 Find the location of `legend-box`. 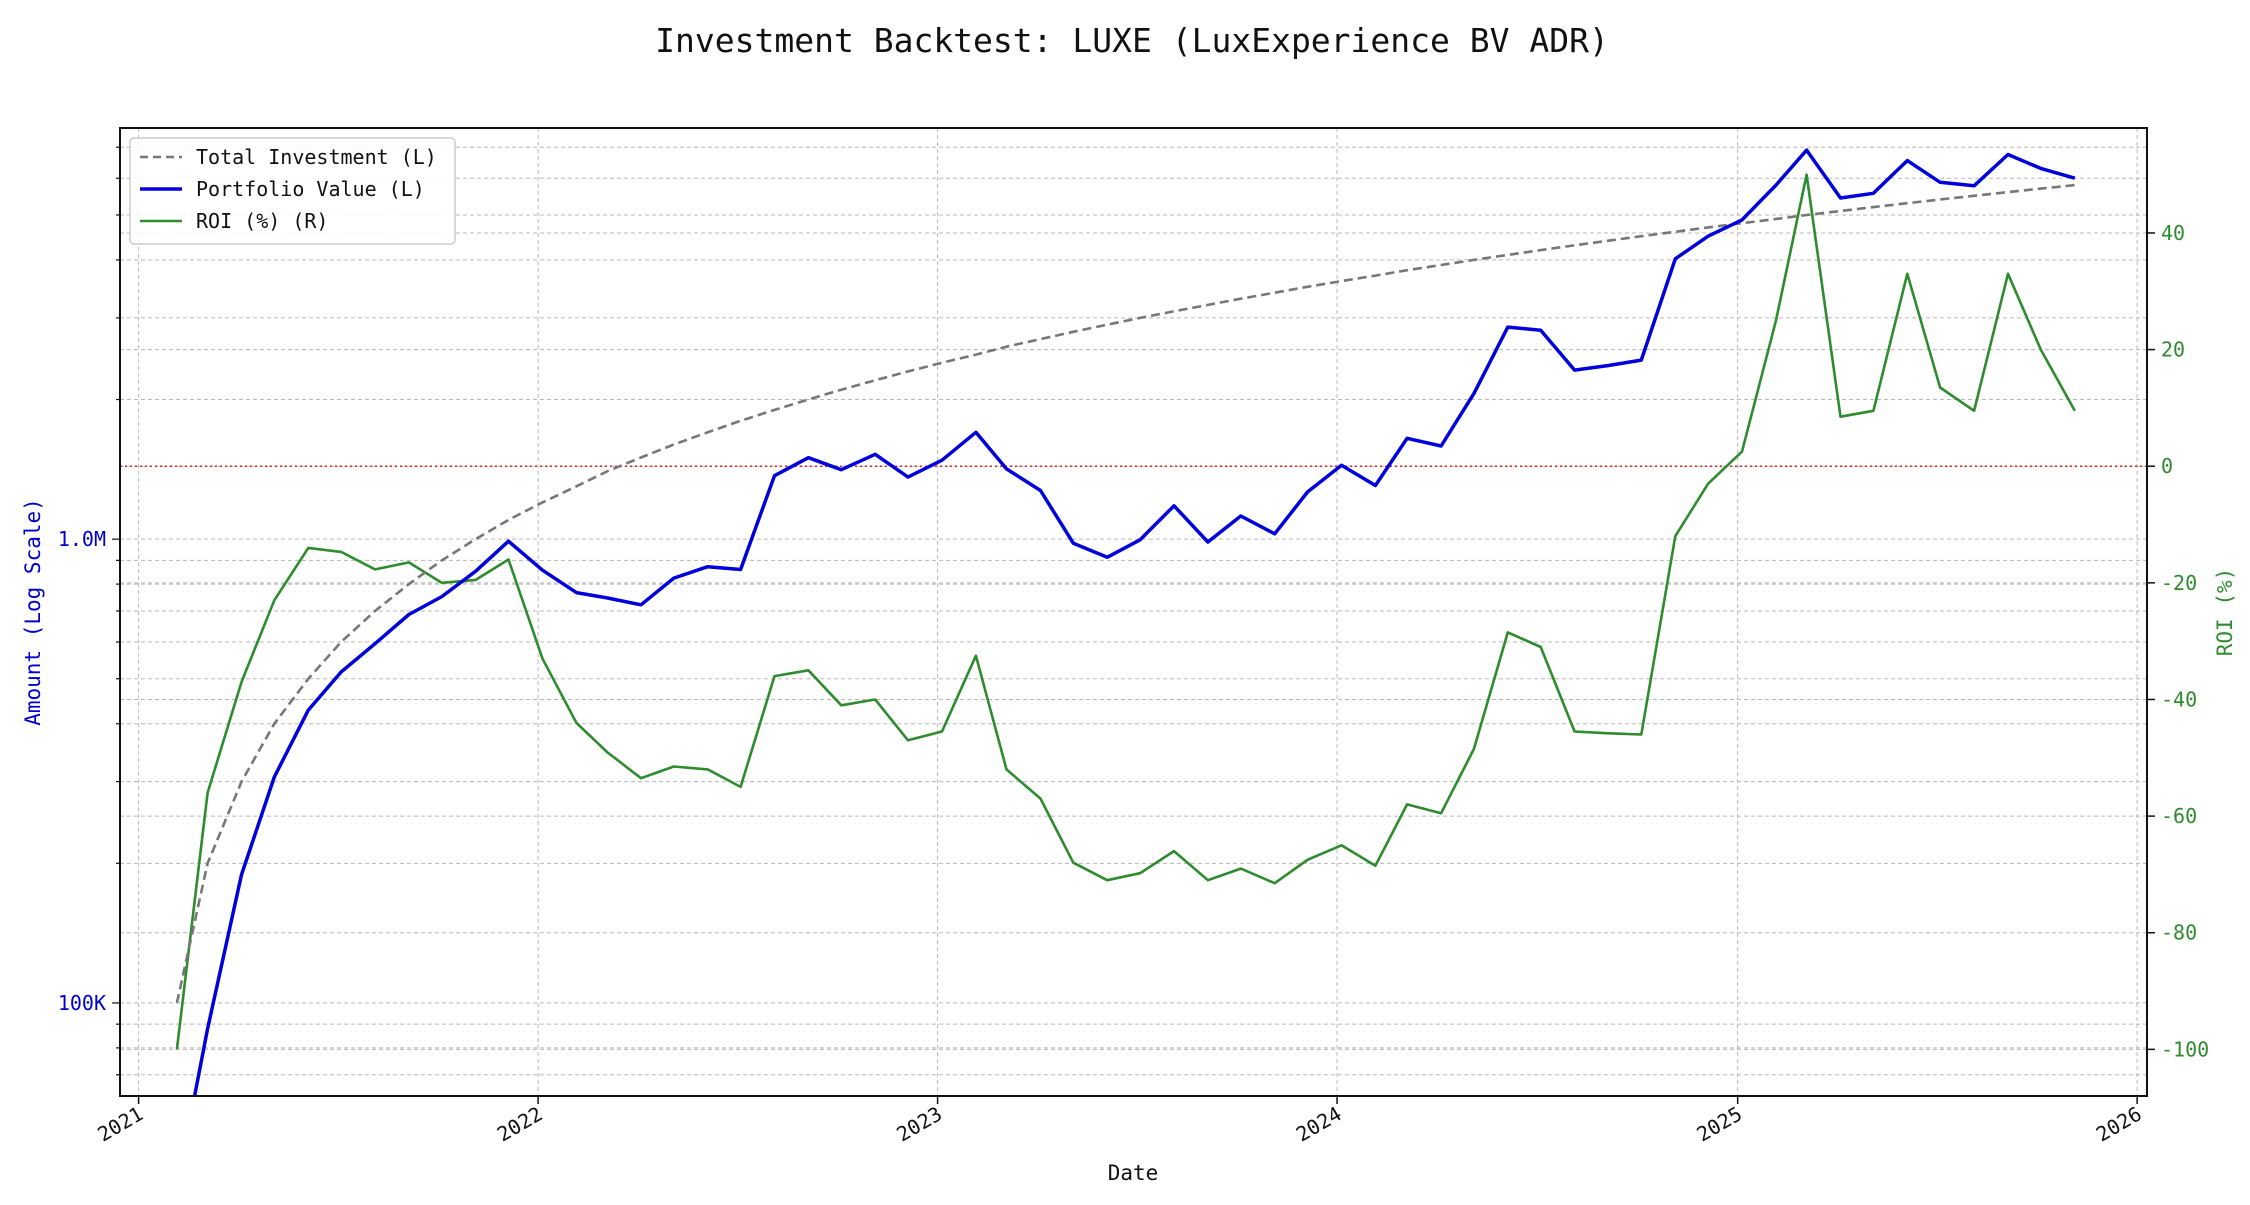

legend-box is located at coordinates (292, 191).